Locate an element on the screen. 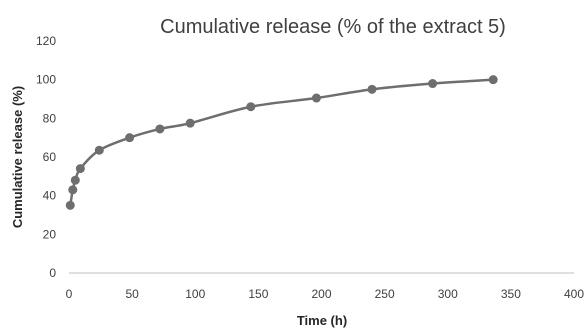  x-axis-ticks: 0 50 100 150 200 250 300 350 400 is located at coordinates (325, 294).